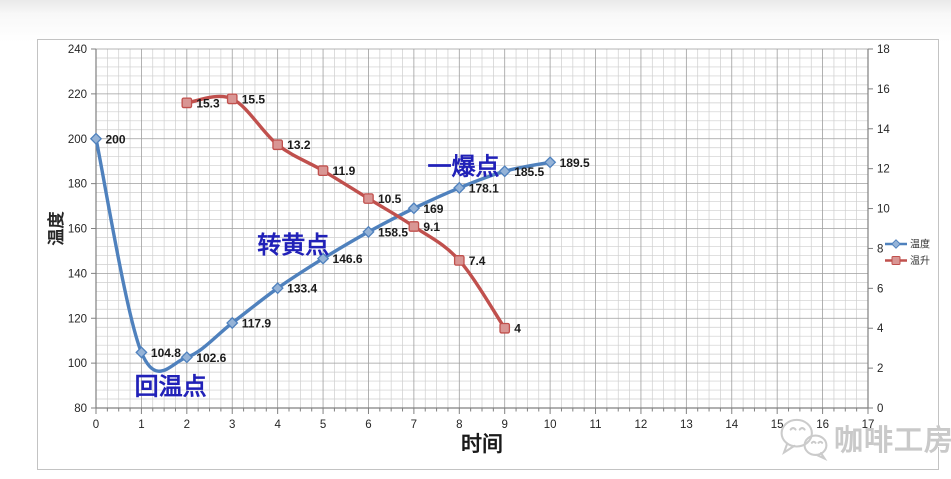  Describe the element at coordinates (431, 227) in the screenshot. I see `data-point-label: 9.1` at that location.